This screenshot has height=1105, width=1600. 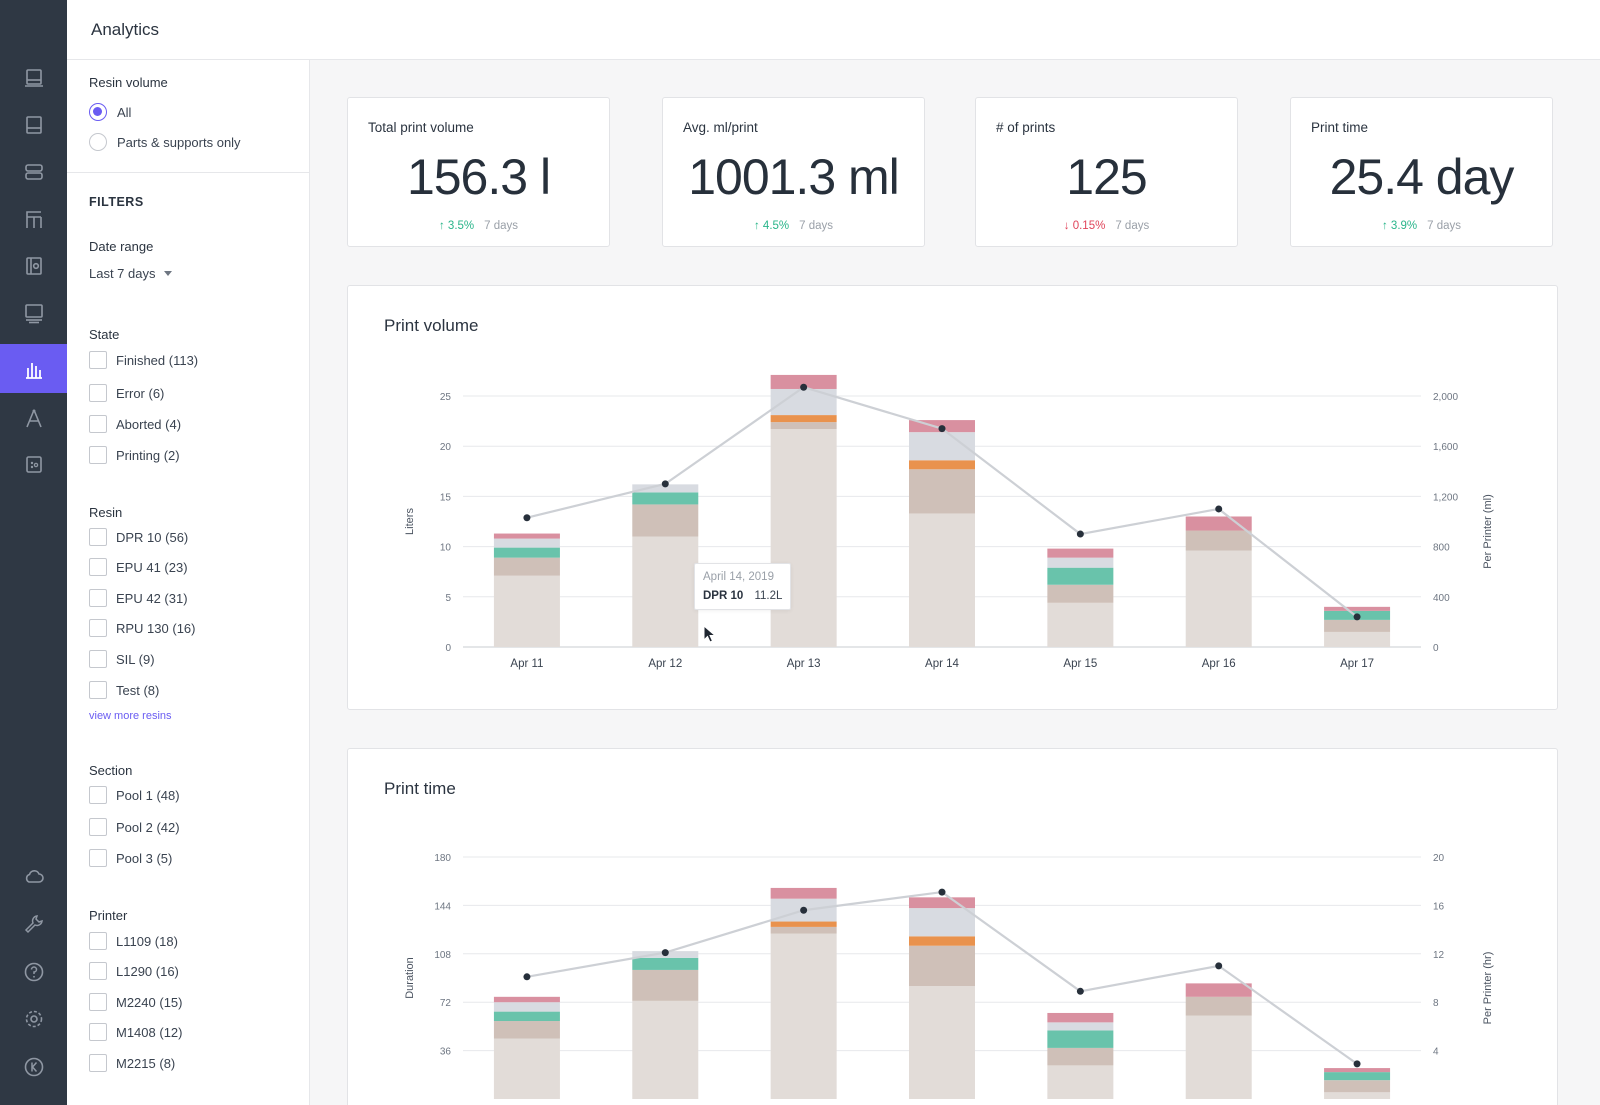 I want to click on rail-item-printer, so click(x=33, y=124).